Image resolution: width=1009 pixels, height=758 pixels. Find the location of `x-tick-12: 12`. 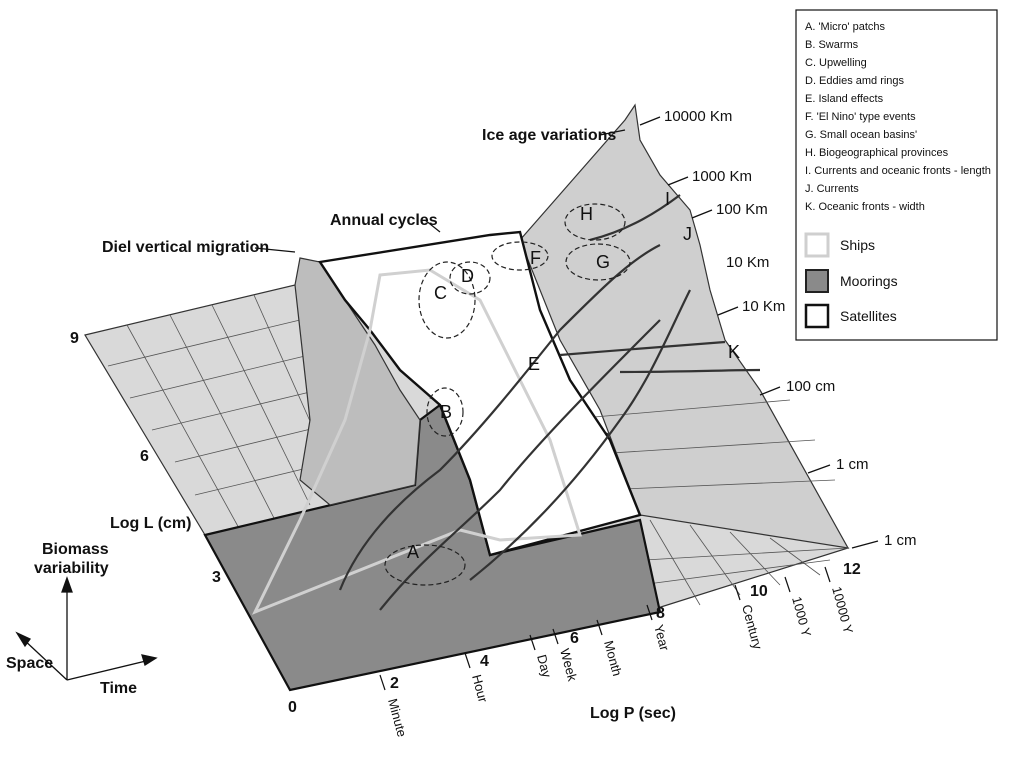

x-tick-12: 12 is located at coordinates (852, 569).